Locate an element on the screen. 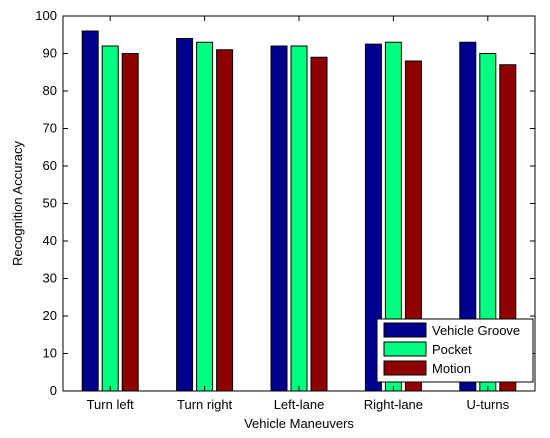 This screenshot has width=550, height=438. legend-label: Motion is located at coordinates (451, 368).